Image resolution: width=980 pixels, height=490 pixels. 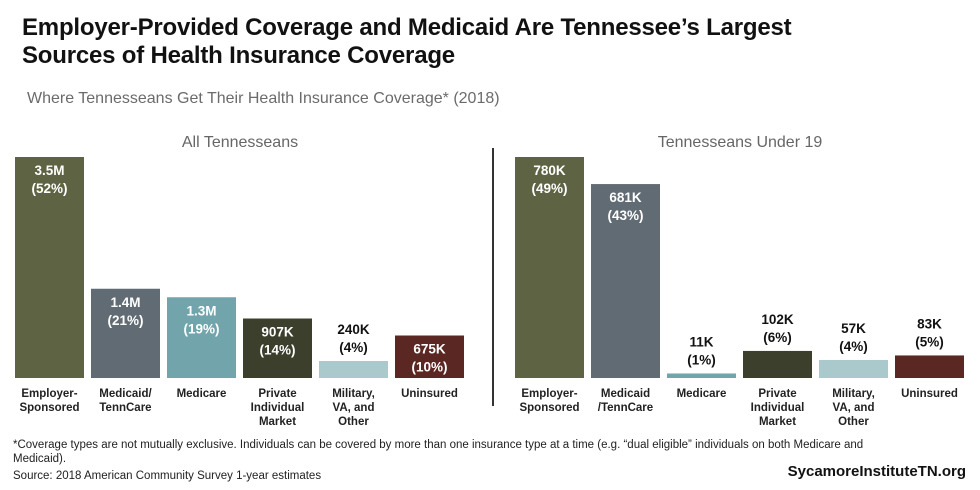 What do you see at coordinates (125, 302) in the screenshot?
I see `value-label: 1.4M` at bounding box center [125, 302].